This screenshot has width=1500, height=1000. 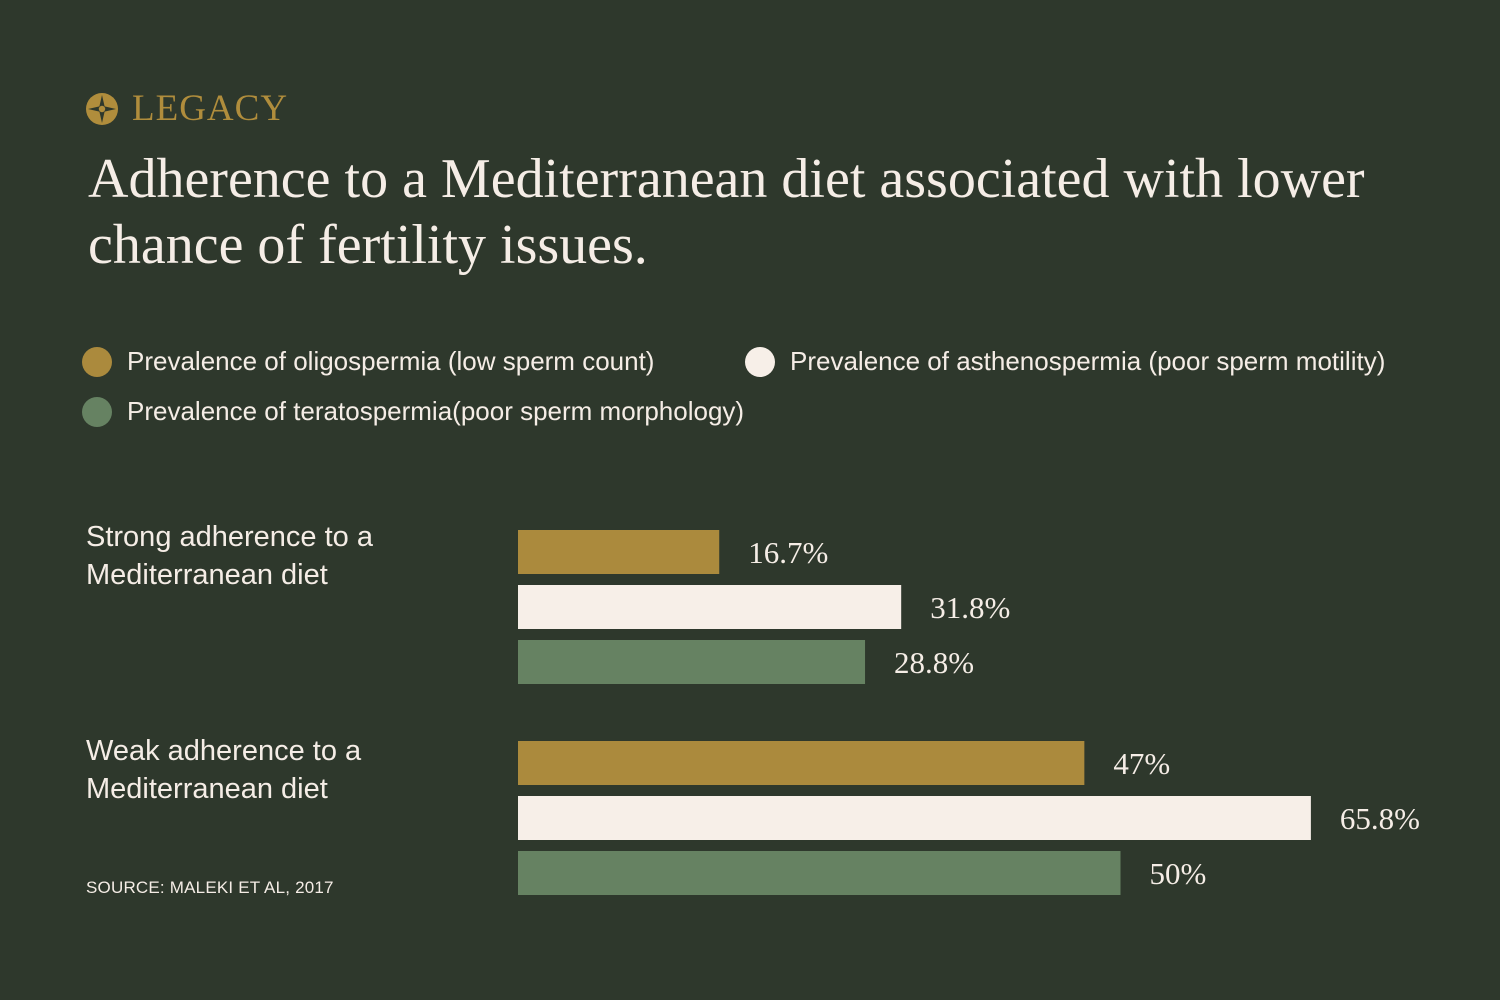 What do you see at coordinates (819, 873) in the screenshot?
I see `bar-weak-teratospermia` at bounding box center [819, 873].